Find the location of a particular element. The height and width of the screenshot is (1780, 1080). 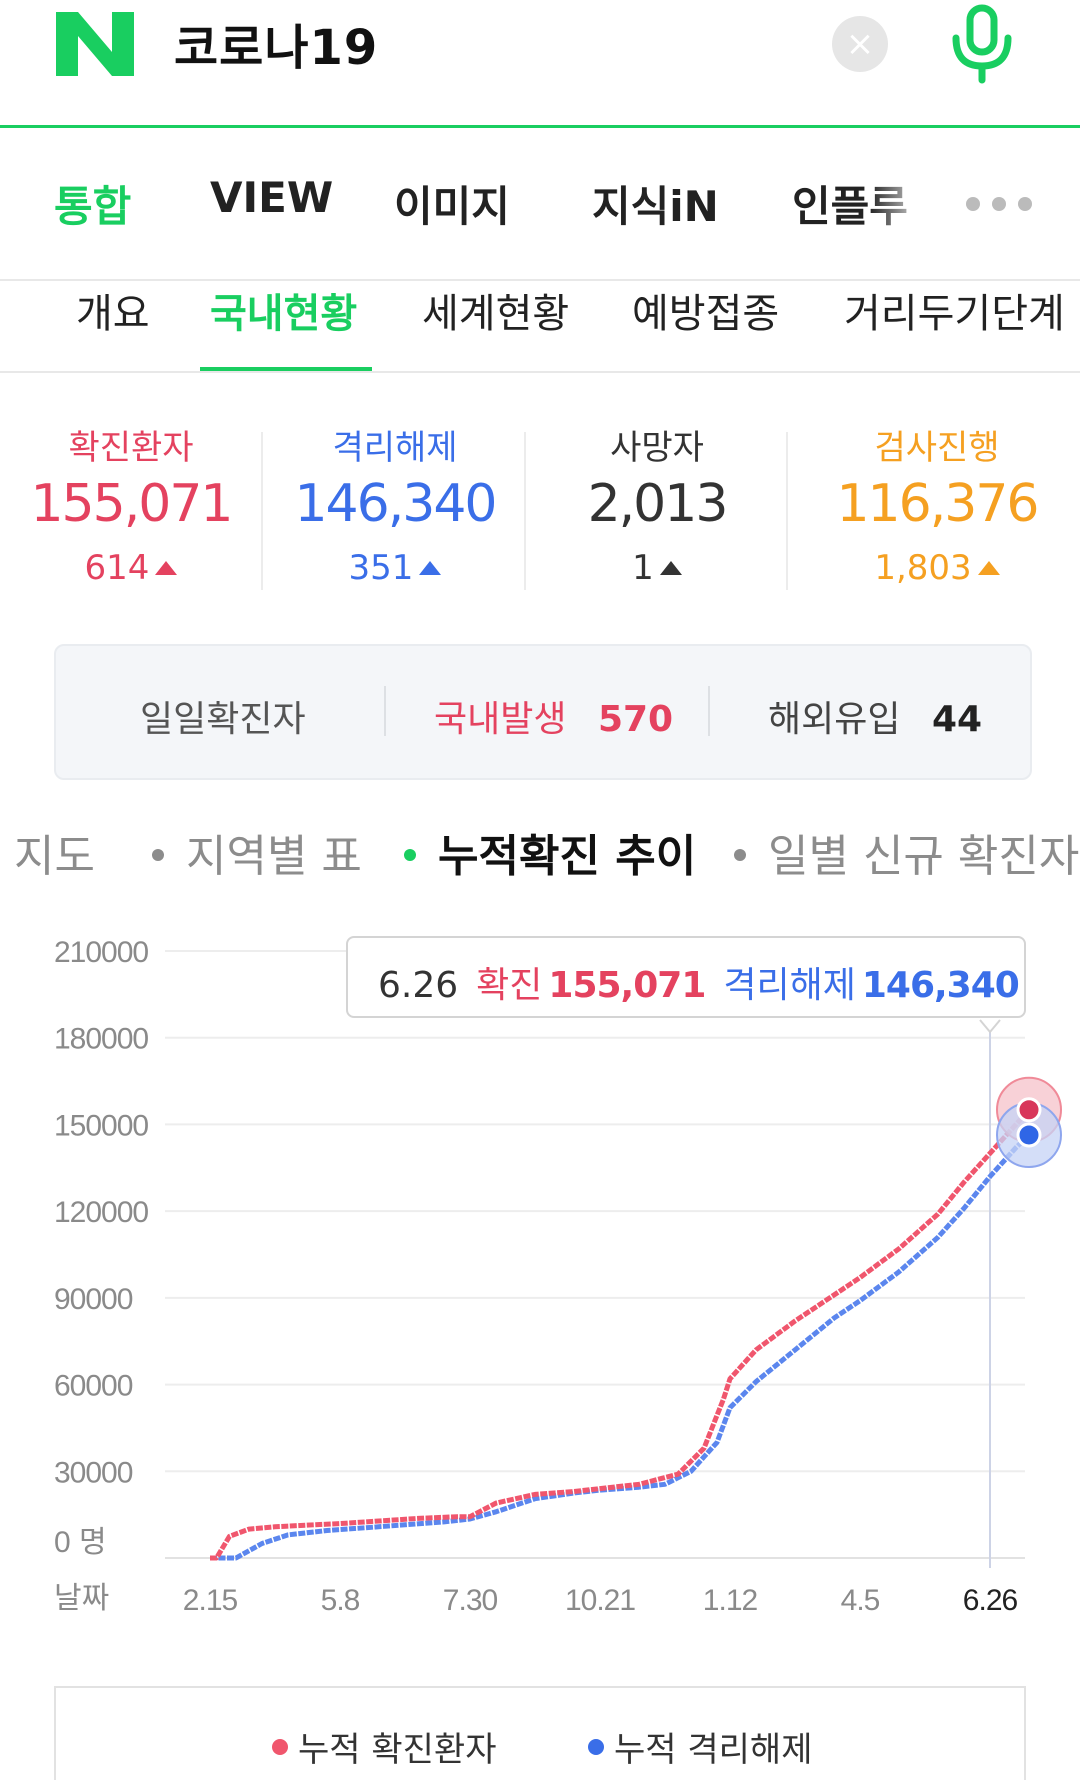

stat-value: 155,071 is located at coordinates (131, 504).